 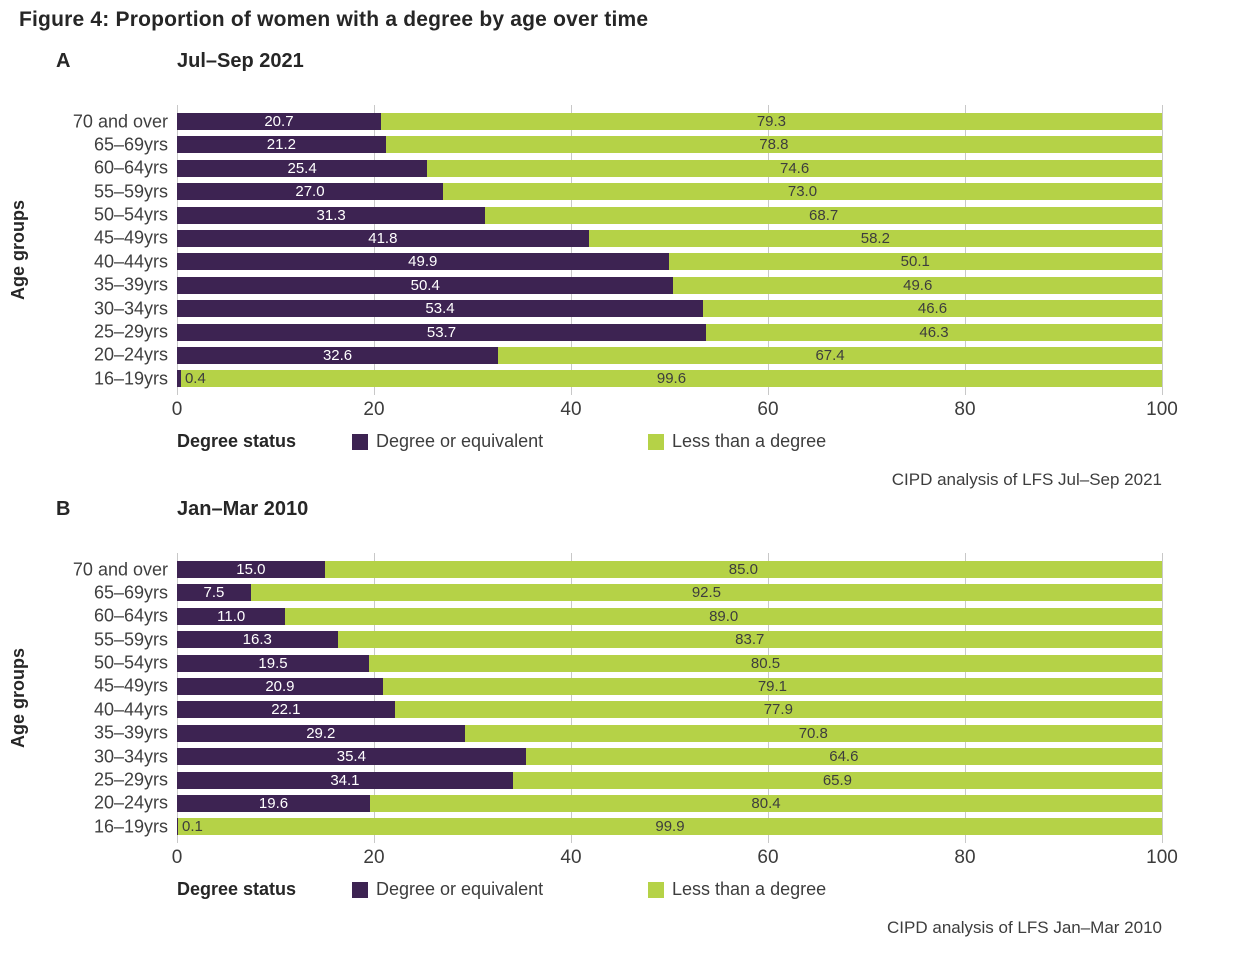 I want to click on value-label-degree: 41.8, so click(x=383, y=238).